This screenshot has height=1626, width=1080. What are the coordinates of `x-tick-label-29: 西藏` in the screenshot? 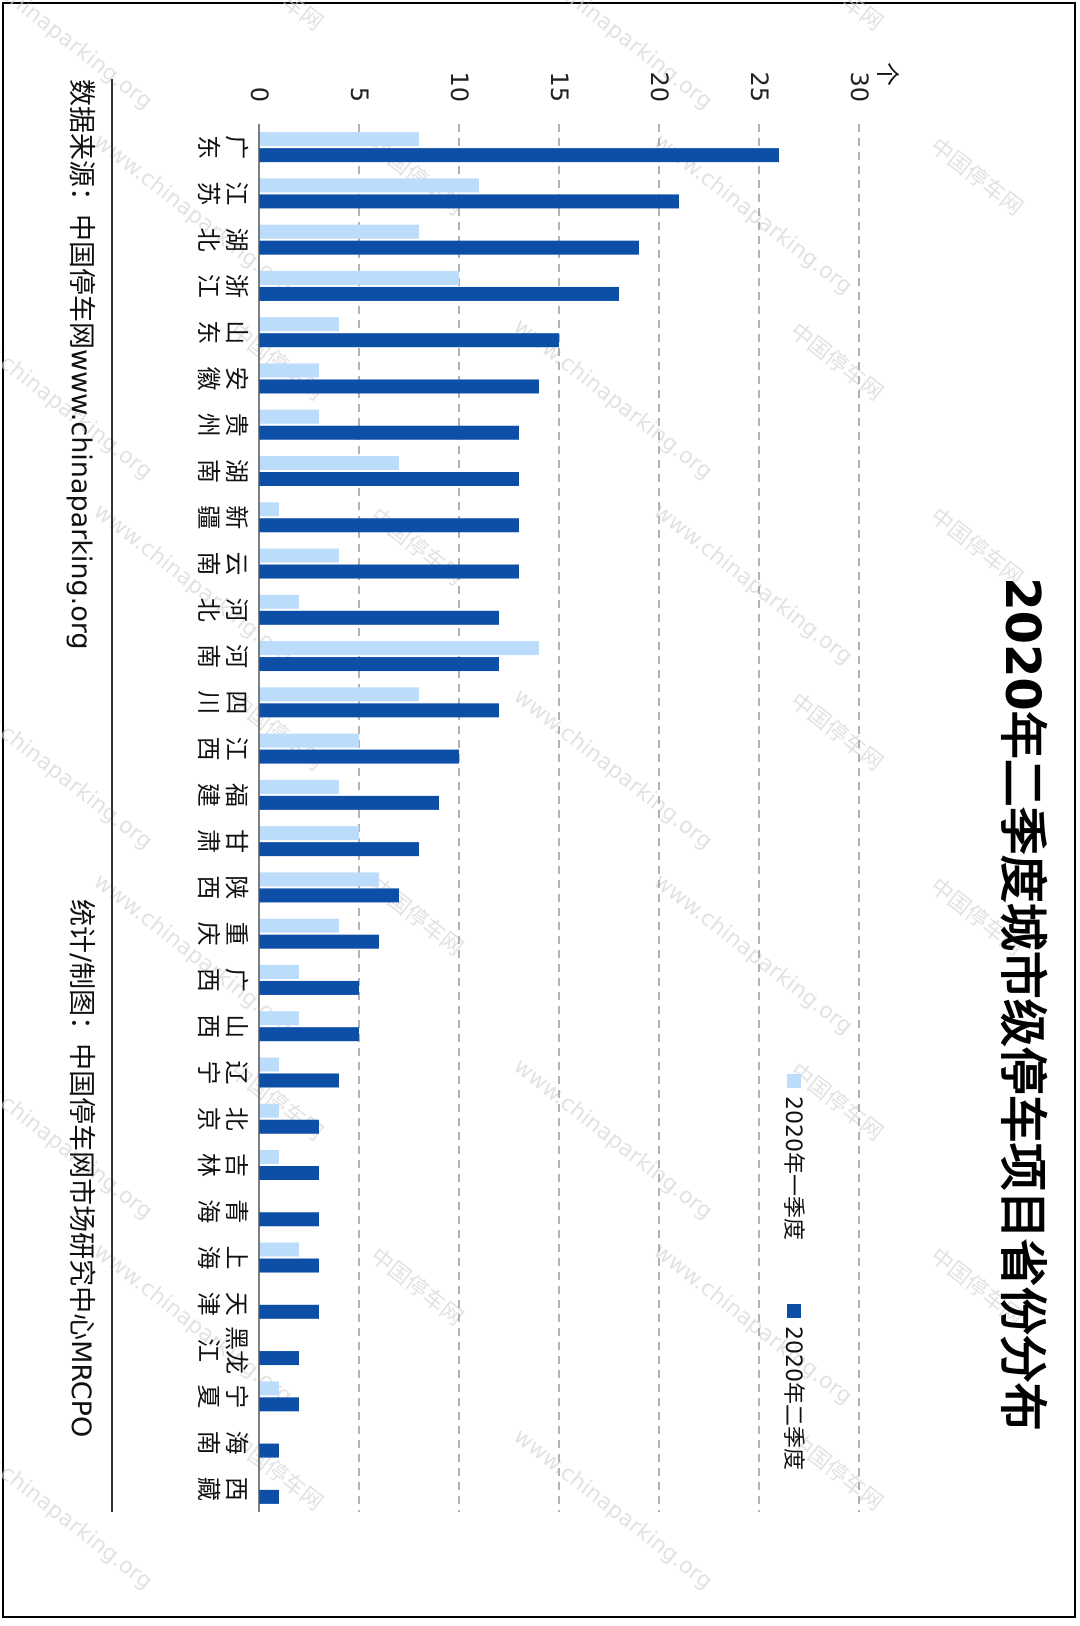 It's located at (222, 1489).